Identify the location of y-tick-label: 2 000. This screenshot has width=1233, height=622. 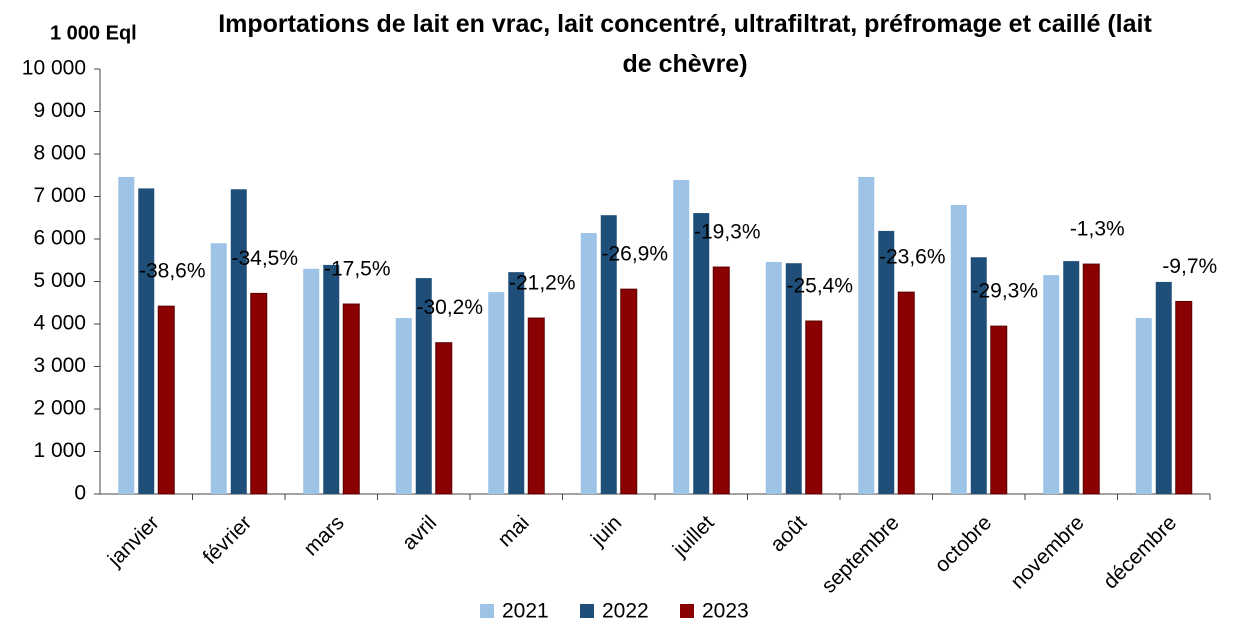
(59, 408).